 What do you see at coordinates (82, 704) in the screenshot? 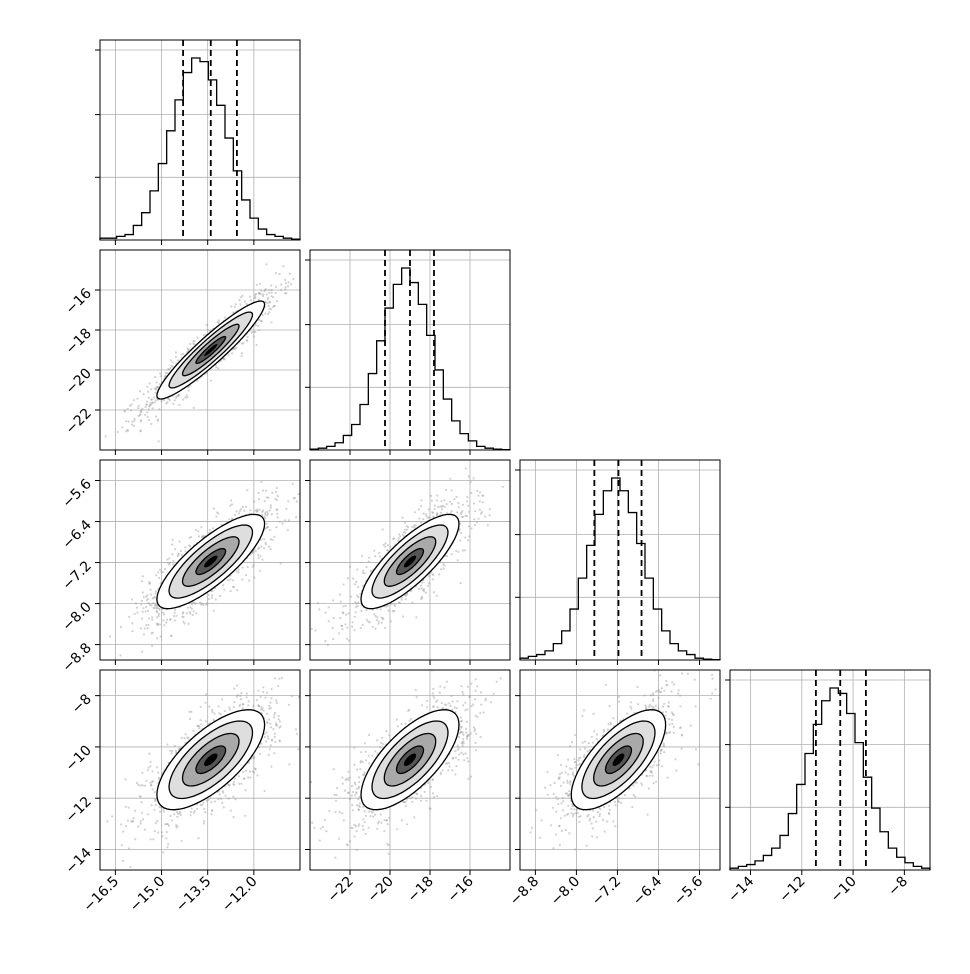
I see `y-tick-label: −8` at bounding box center [82, 704].